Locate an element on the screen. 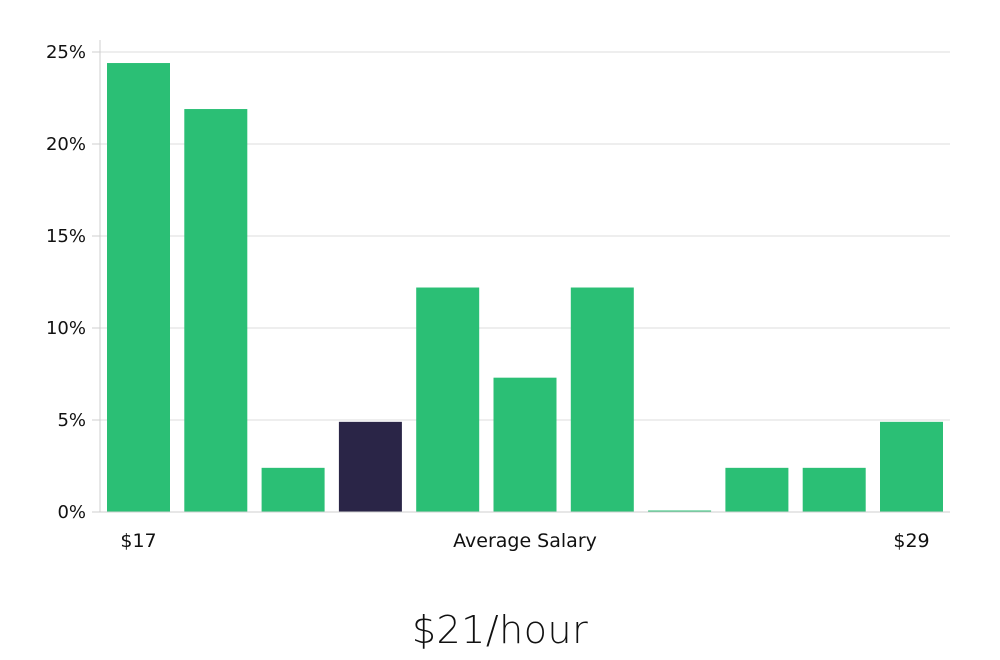 This screenshot has width=1000, height=660. y-tick-label: 10% is located at coordinates (66, 328).